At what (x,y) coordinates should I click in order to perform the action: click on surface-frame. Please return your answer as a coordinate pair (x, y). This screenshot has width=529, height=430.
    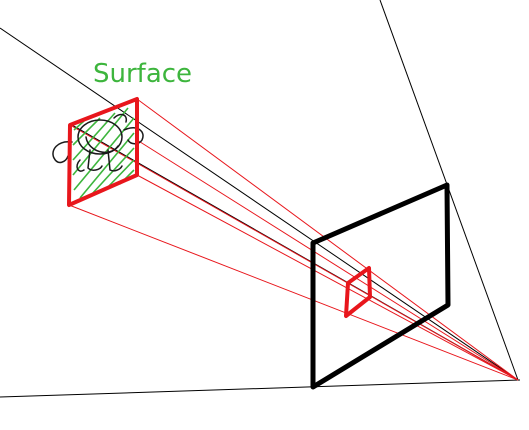
    Looking at the image, I should click on (103, 152).